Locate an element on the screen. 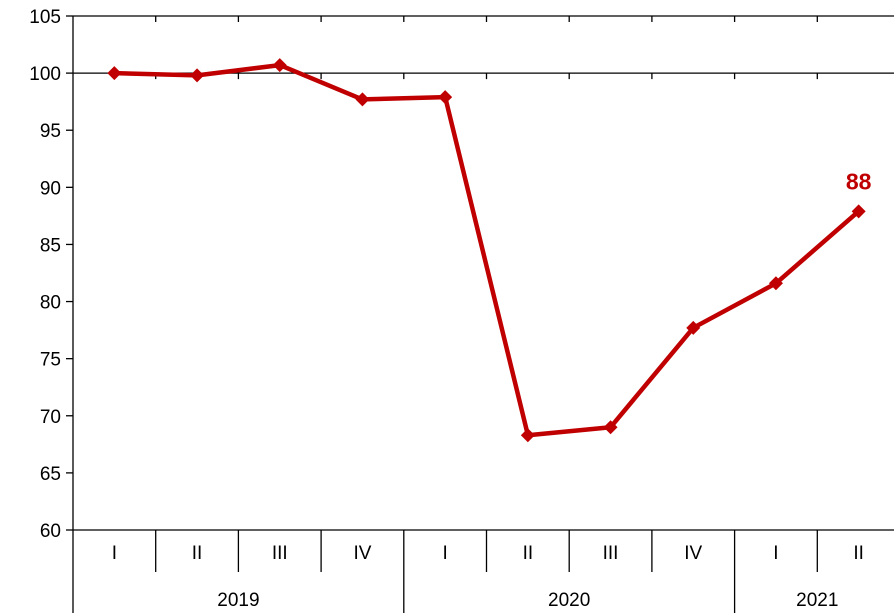 The image size is (894, 613). group-label: 2021 is located at coordinates (817, 600).